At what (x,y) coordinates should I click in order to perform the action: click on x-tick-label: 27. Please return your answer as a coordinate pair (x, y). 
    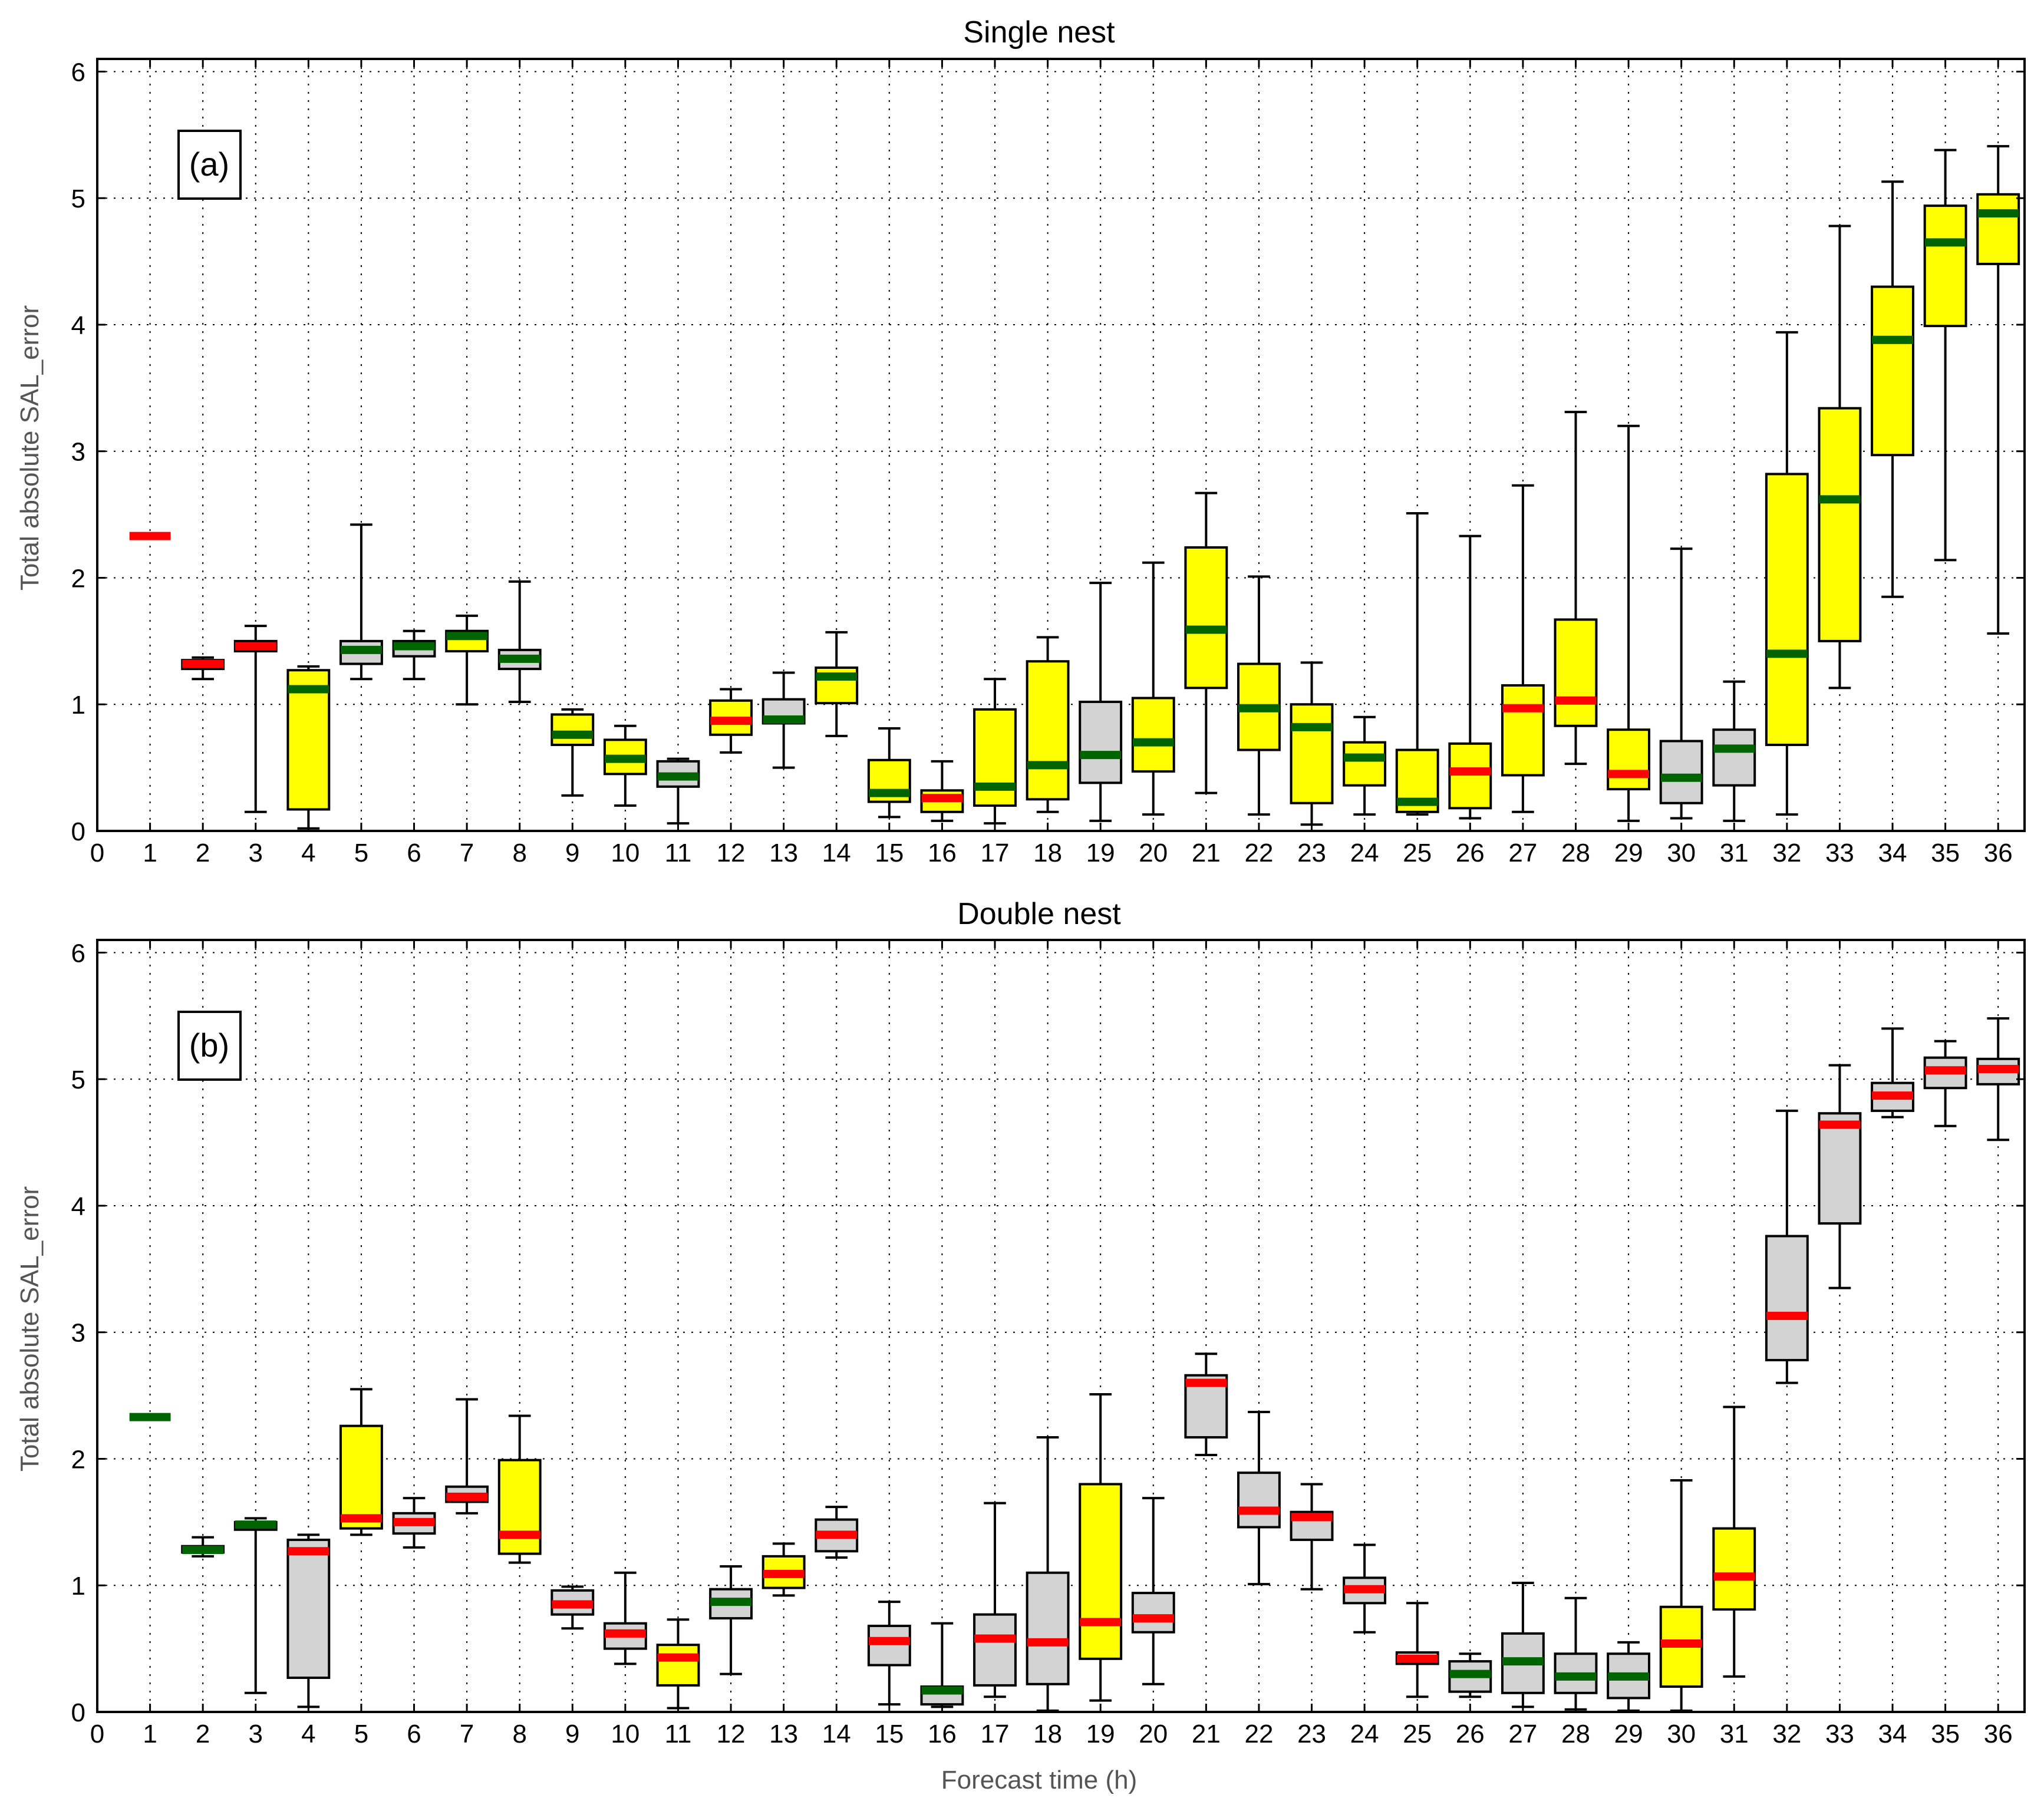
    Looking at the image, I should click on (1522, 1734).